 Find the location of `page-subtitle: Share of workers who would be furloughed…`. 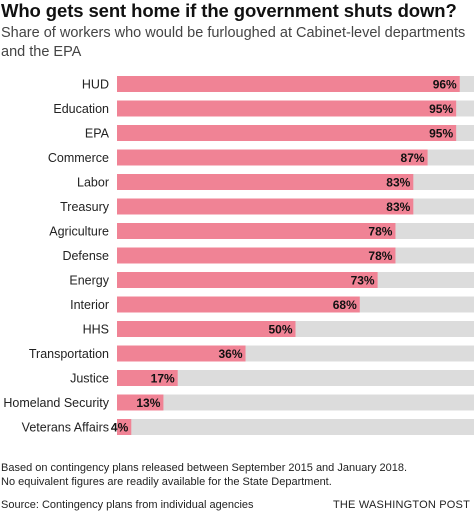

page-subtitle: Share of workers who would be furloughed… is located at coordinates (233, 42).